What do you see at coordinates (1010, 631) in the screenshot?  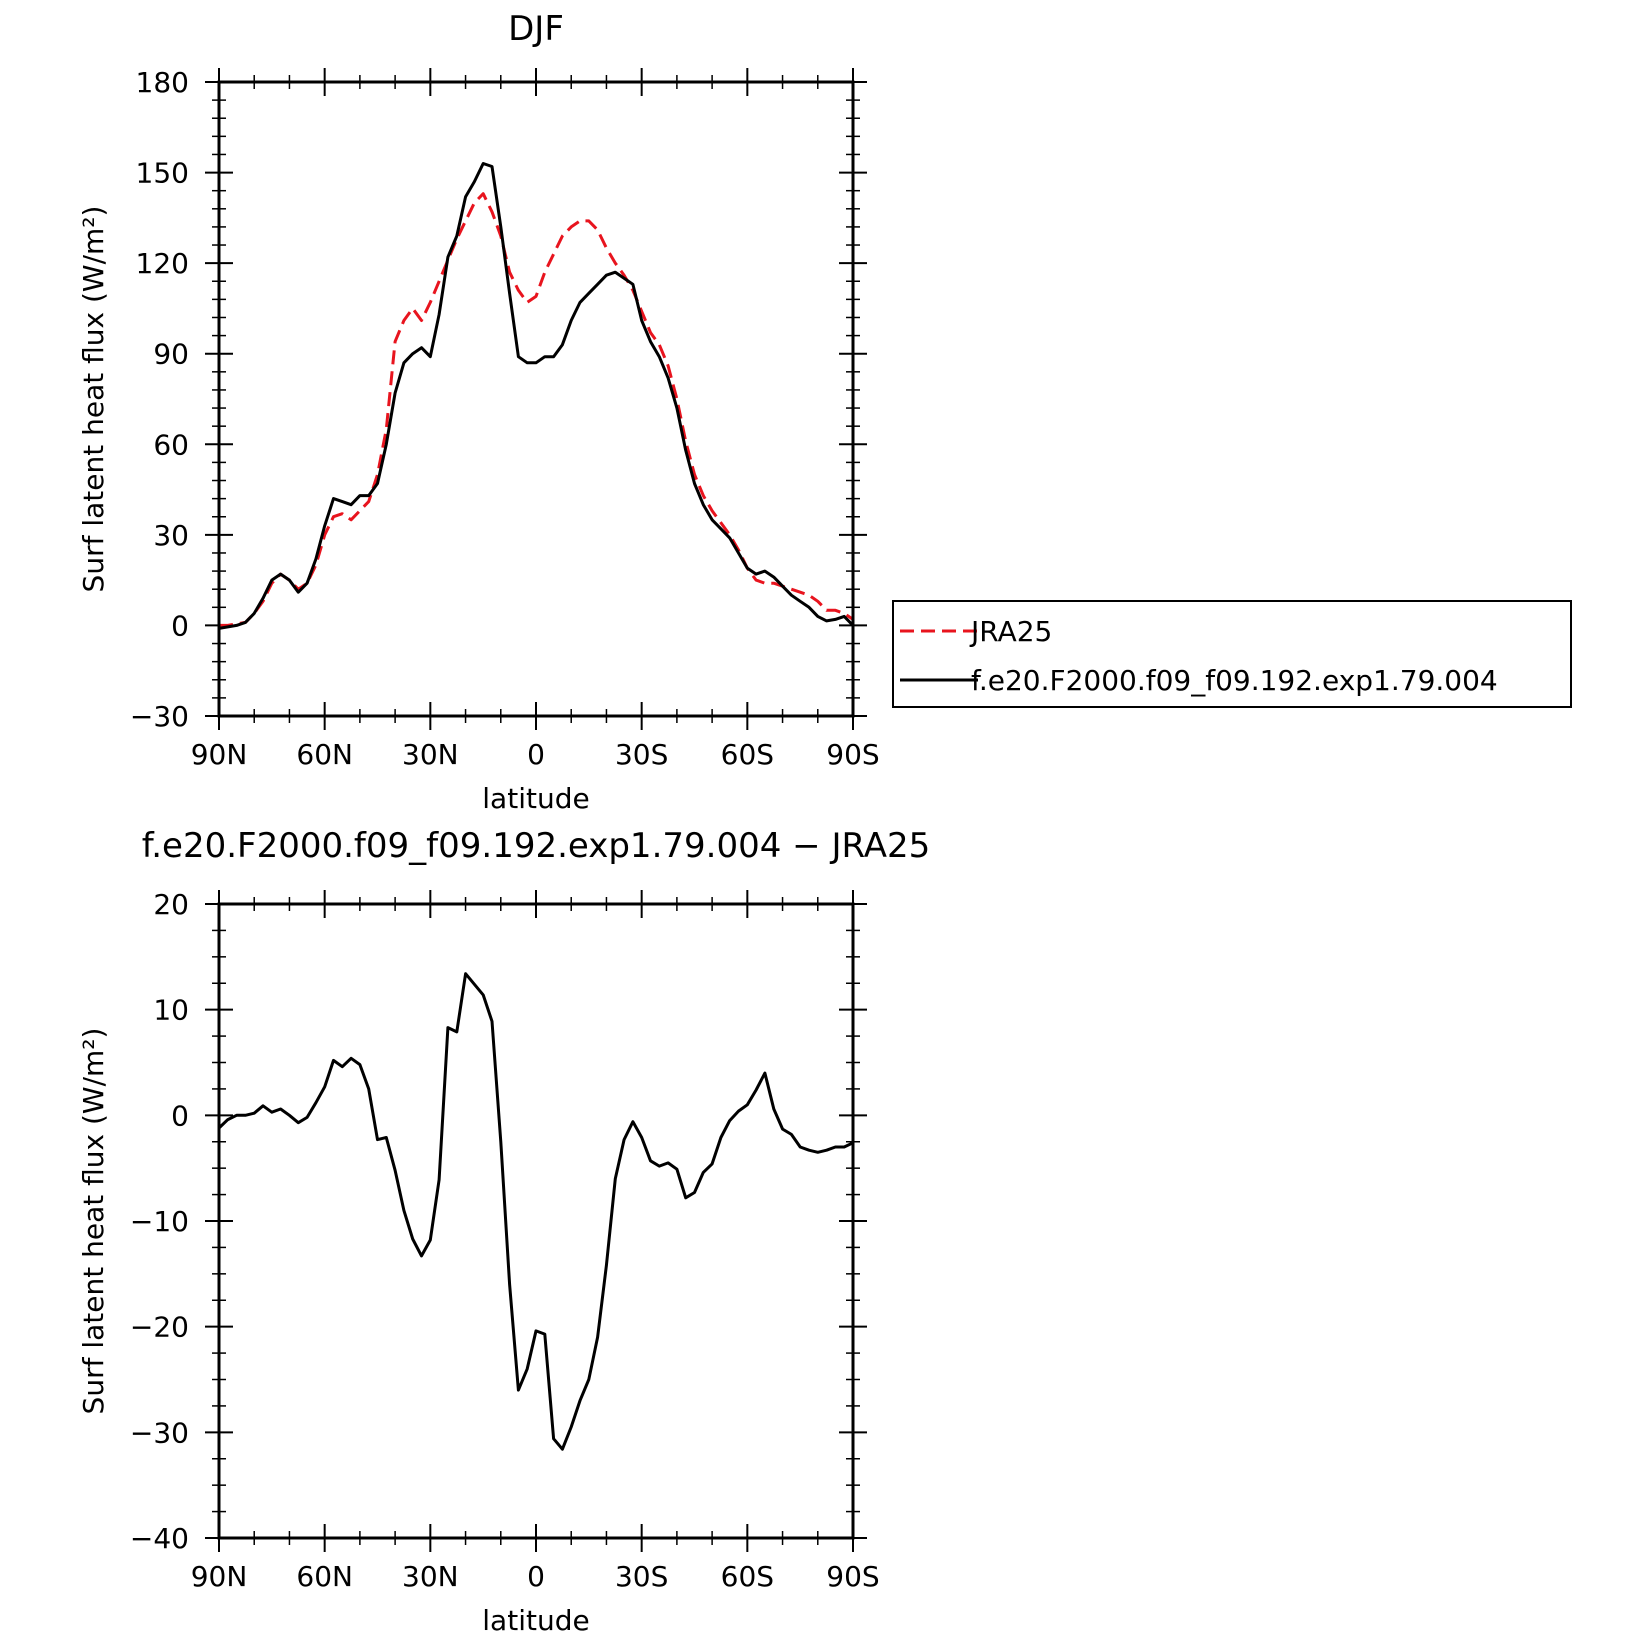 I see `legend-label-jra25: JRA25` at bounding box center [1010, 631].